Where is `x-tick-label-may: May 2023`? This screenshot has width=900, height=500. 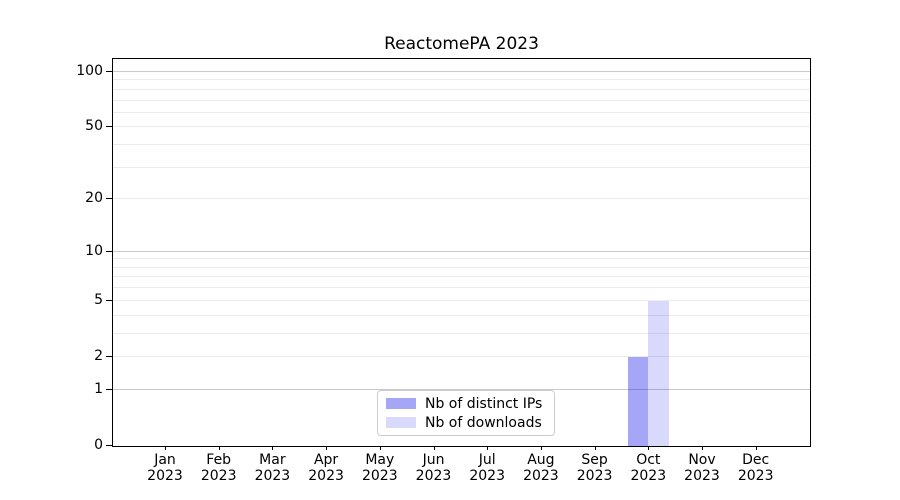 x-tick-label-may: May 2023 is located at coordinates (379, 468).